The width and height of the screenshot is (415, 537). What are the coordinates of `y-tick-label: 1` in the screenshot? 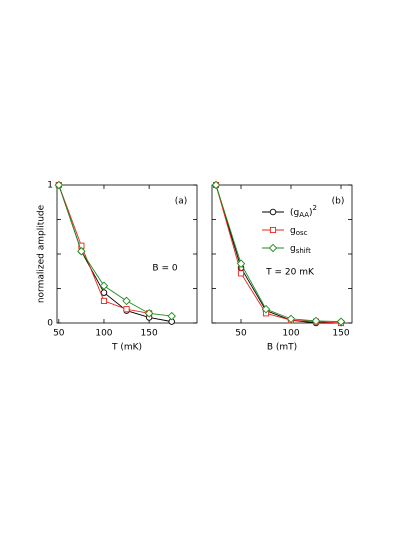 It's located at (50, 186).